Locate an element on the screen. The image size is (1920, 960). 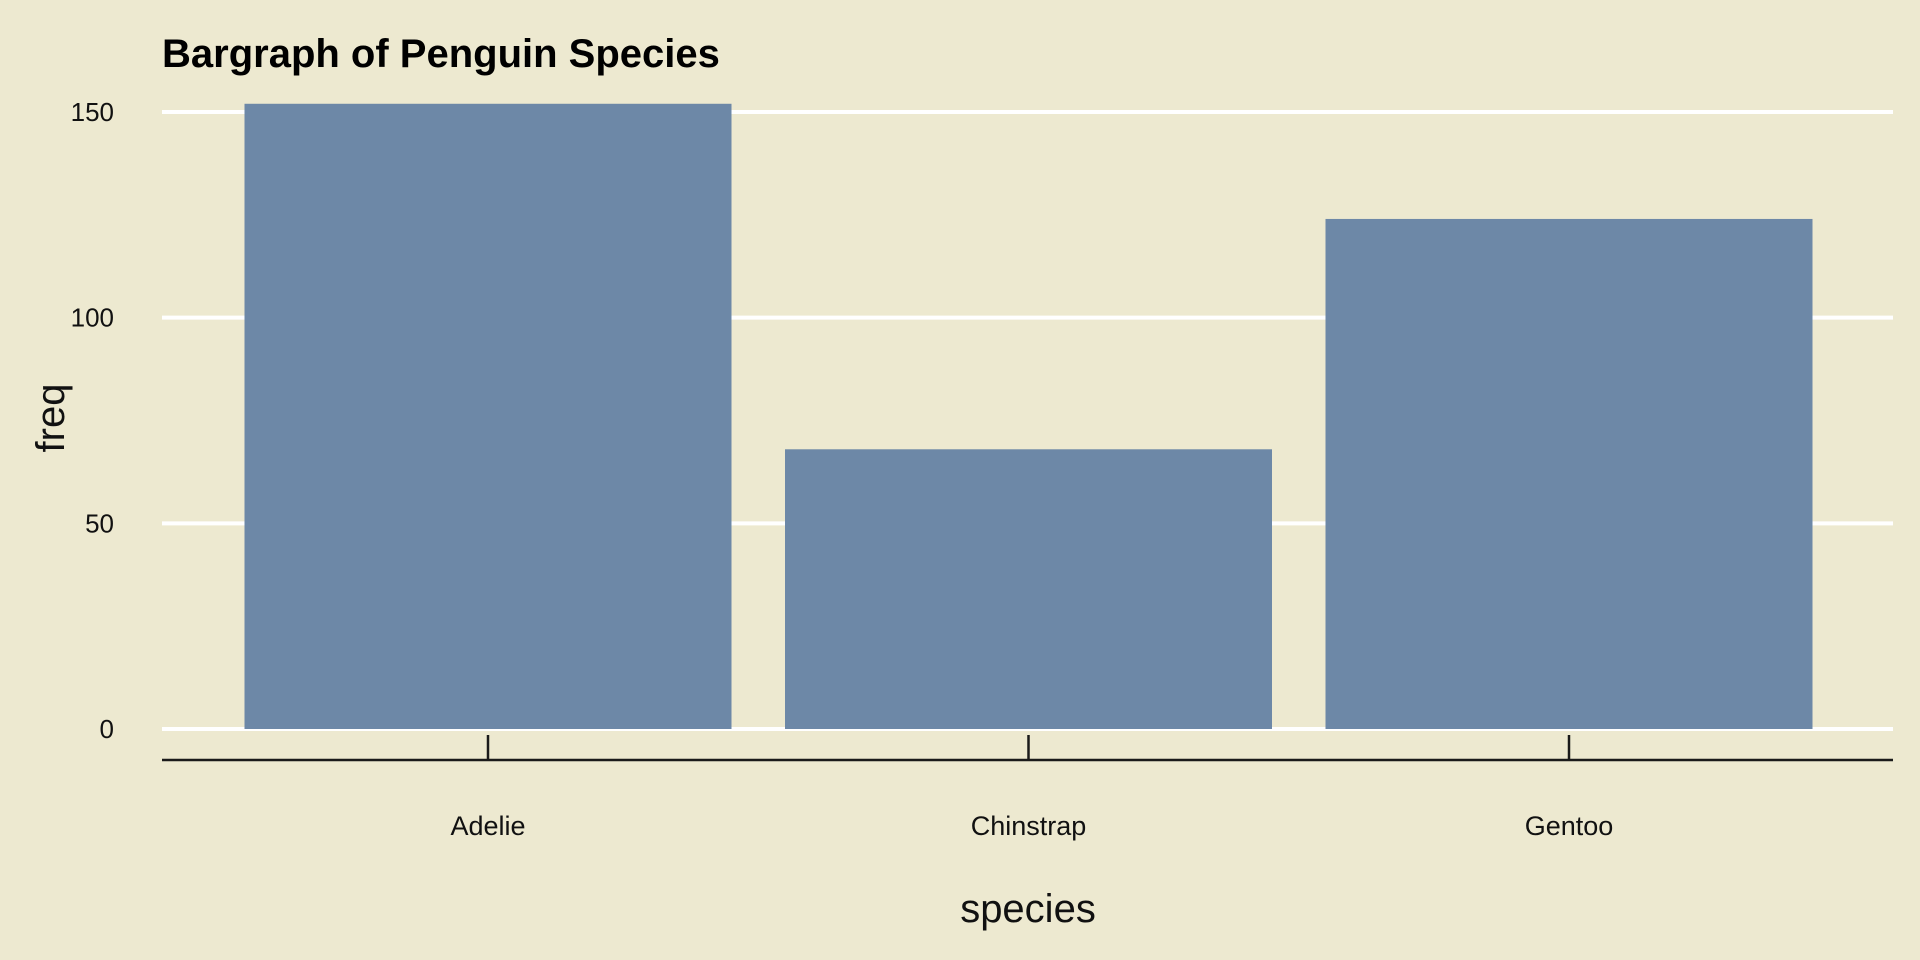
x-tick-label: Adelie is located at coordinates (487, 826).